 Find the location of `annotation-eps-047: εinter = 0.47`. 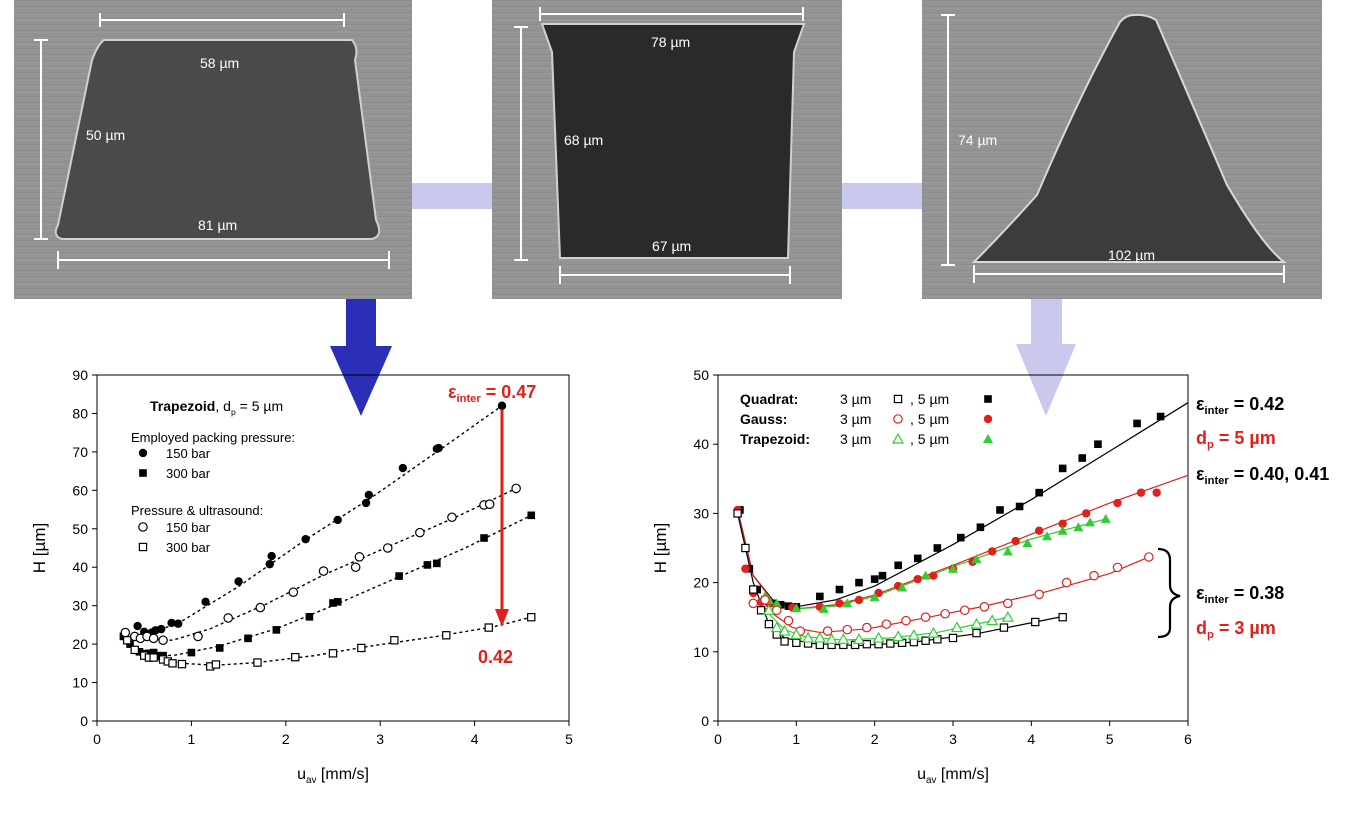

annotation-eps-047: εinter = 0.47 is located at coordinates (492, 393).